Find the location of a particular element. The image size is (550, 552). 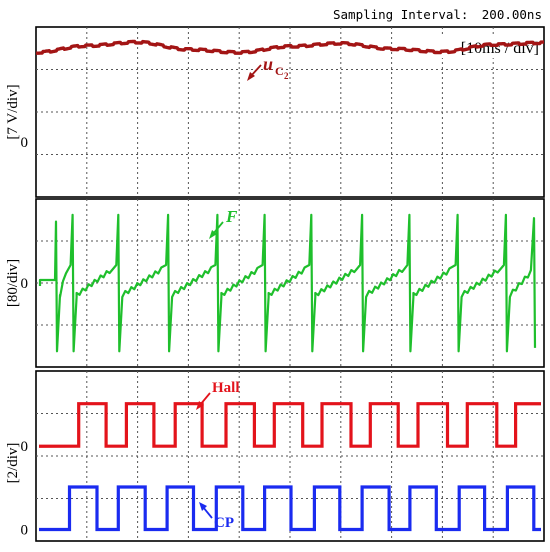

series-label-uc2: u C 2 is located at coordinates (276, 67).